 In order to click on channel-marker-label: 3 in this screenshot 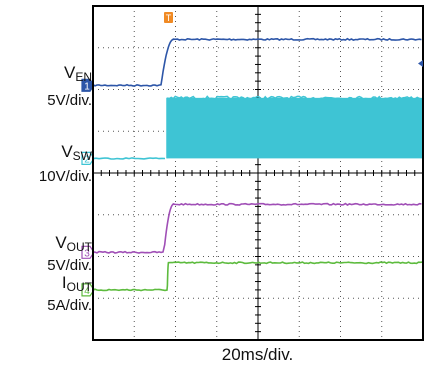, I will do `click(87, 253)`.